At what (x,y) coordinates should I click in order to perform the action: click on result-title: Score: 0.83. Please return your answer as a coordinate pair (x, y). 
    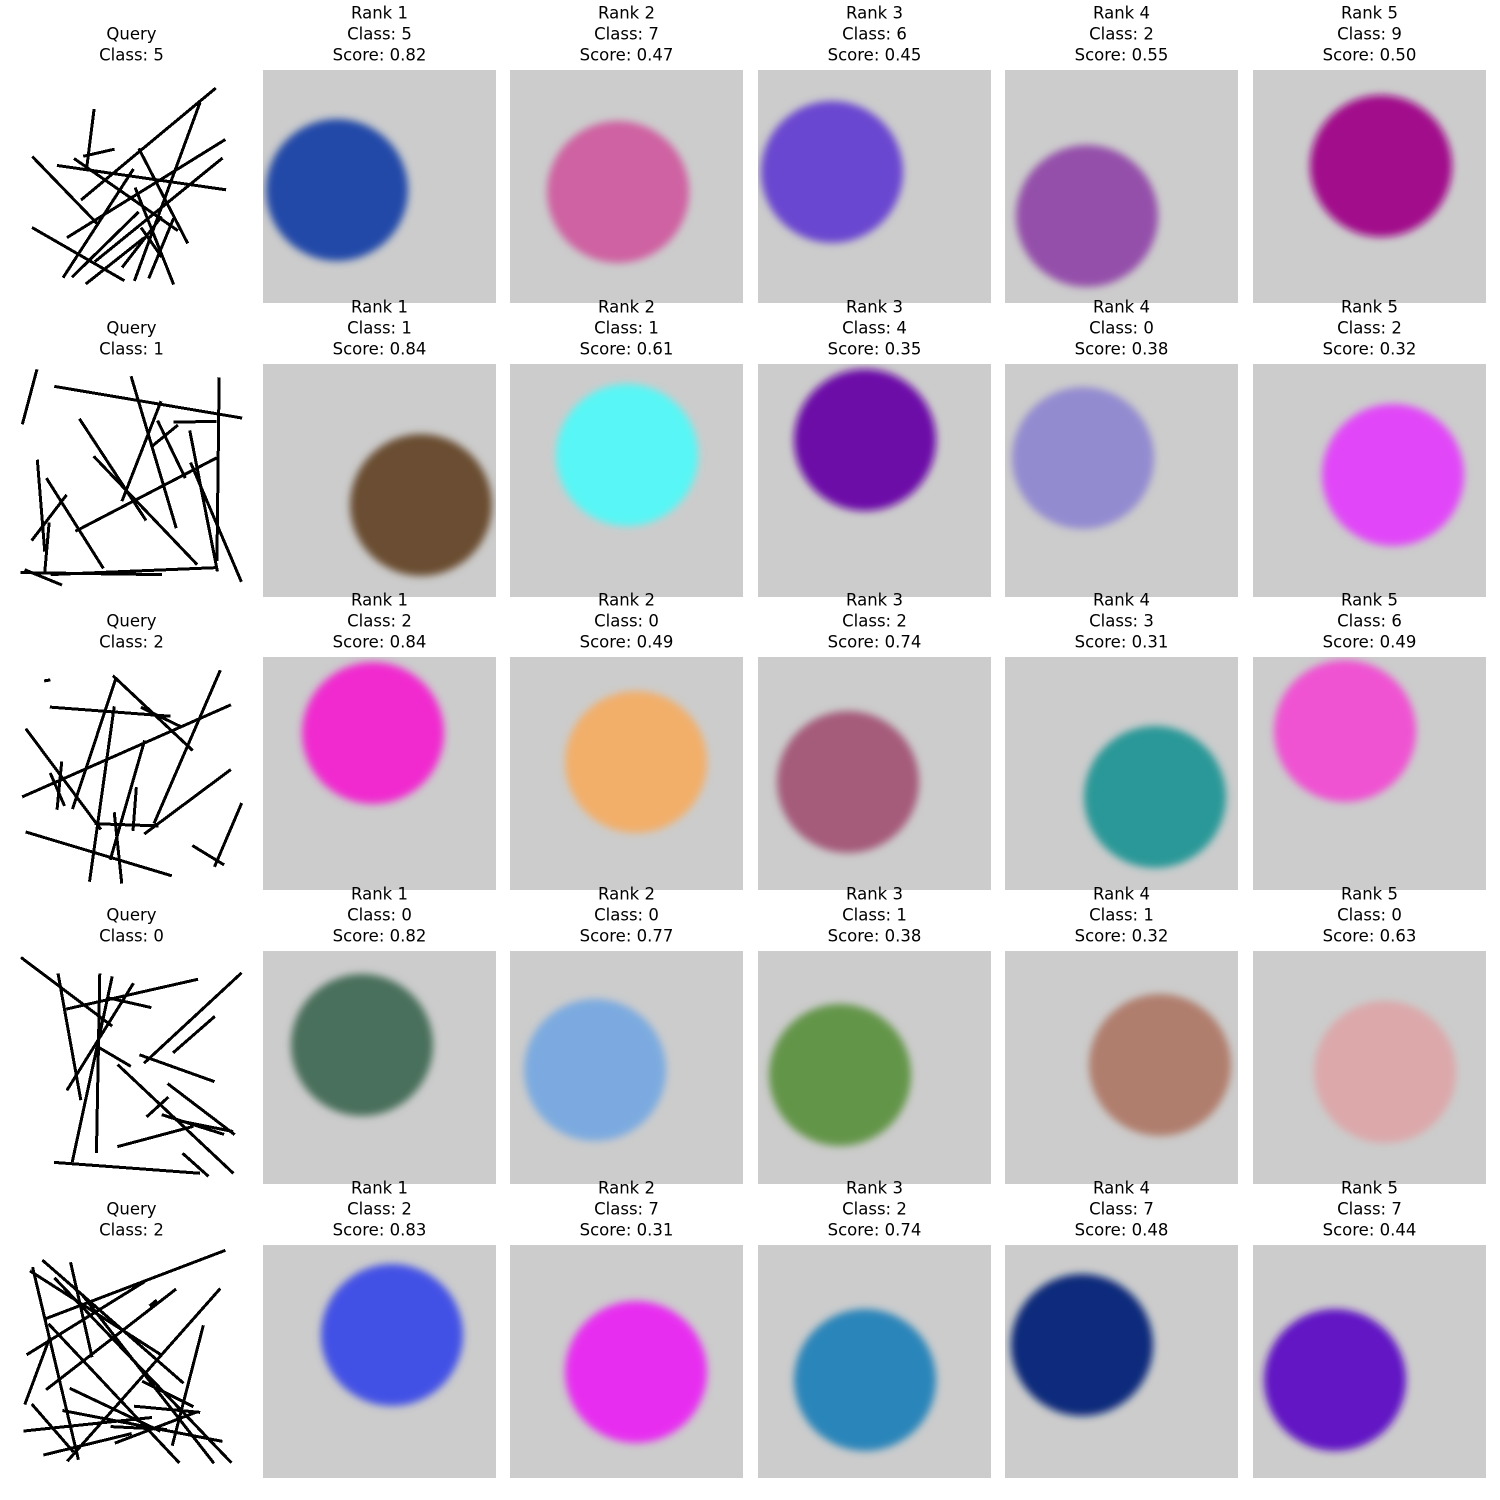
    Looking at the image, I should click on (380, 1230).